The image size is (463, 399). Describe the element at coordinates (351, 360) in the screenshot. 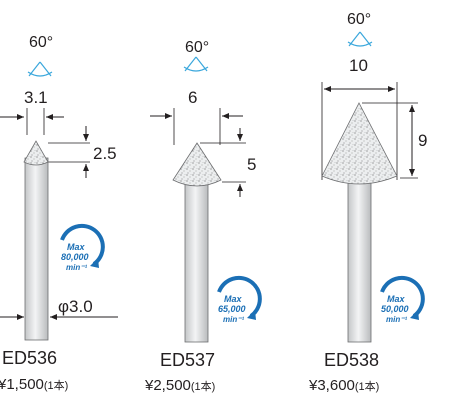

I see `product-code: ED538` at that location.